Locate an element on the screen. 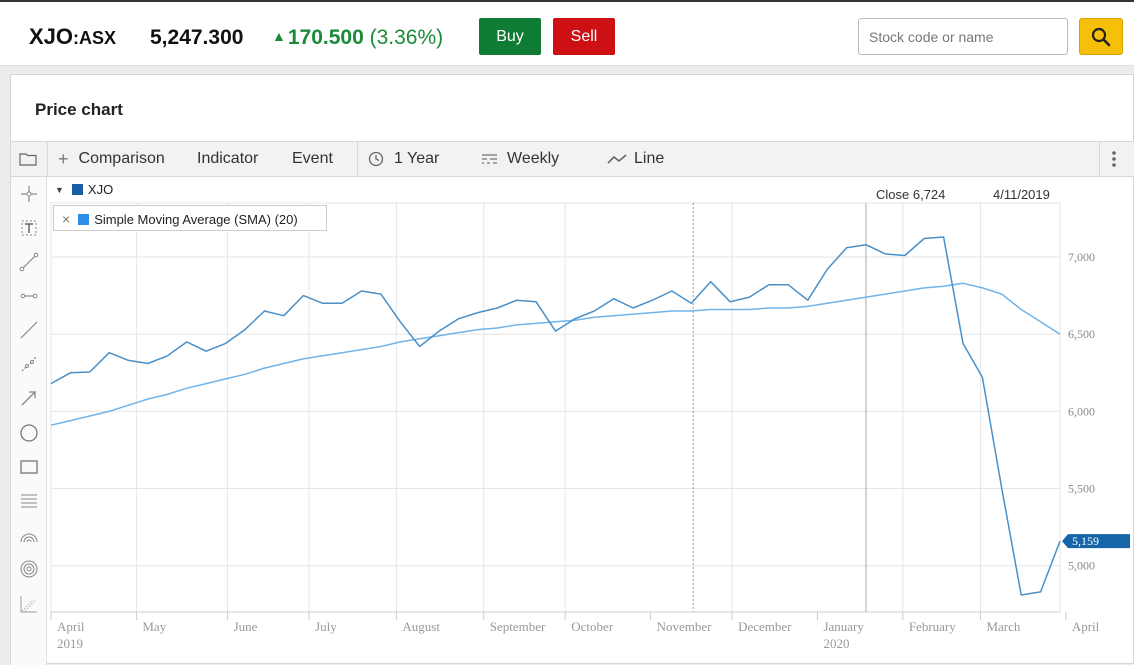 The image size is (1134, 665). spiral-tool-icon is located at coordinates (29, 569).